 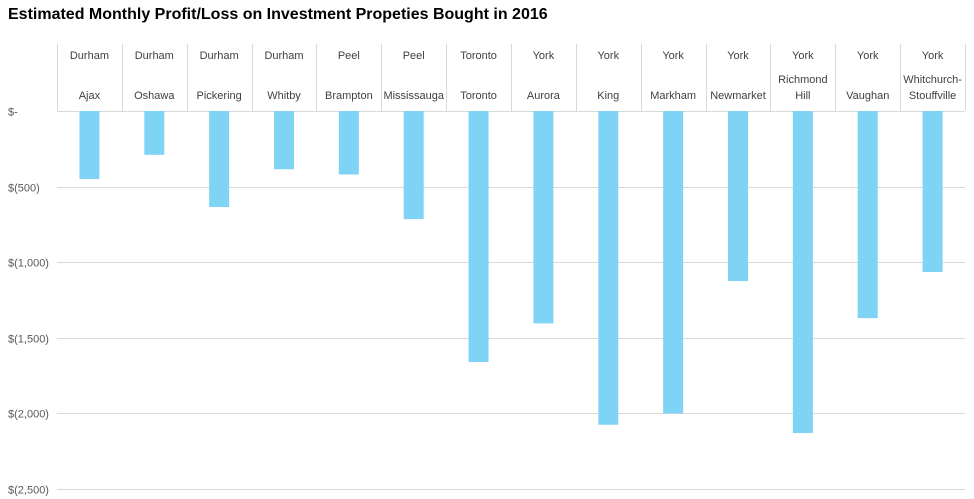 What do you see at coordinates (284, 96) in the screenshot?
I see `city-label: Whitby` at bounding box center [284, 96].